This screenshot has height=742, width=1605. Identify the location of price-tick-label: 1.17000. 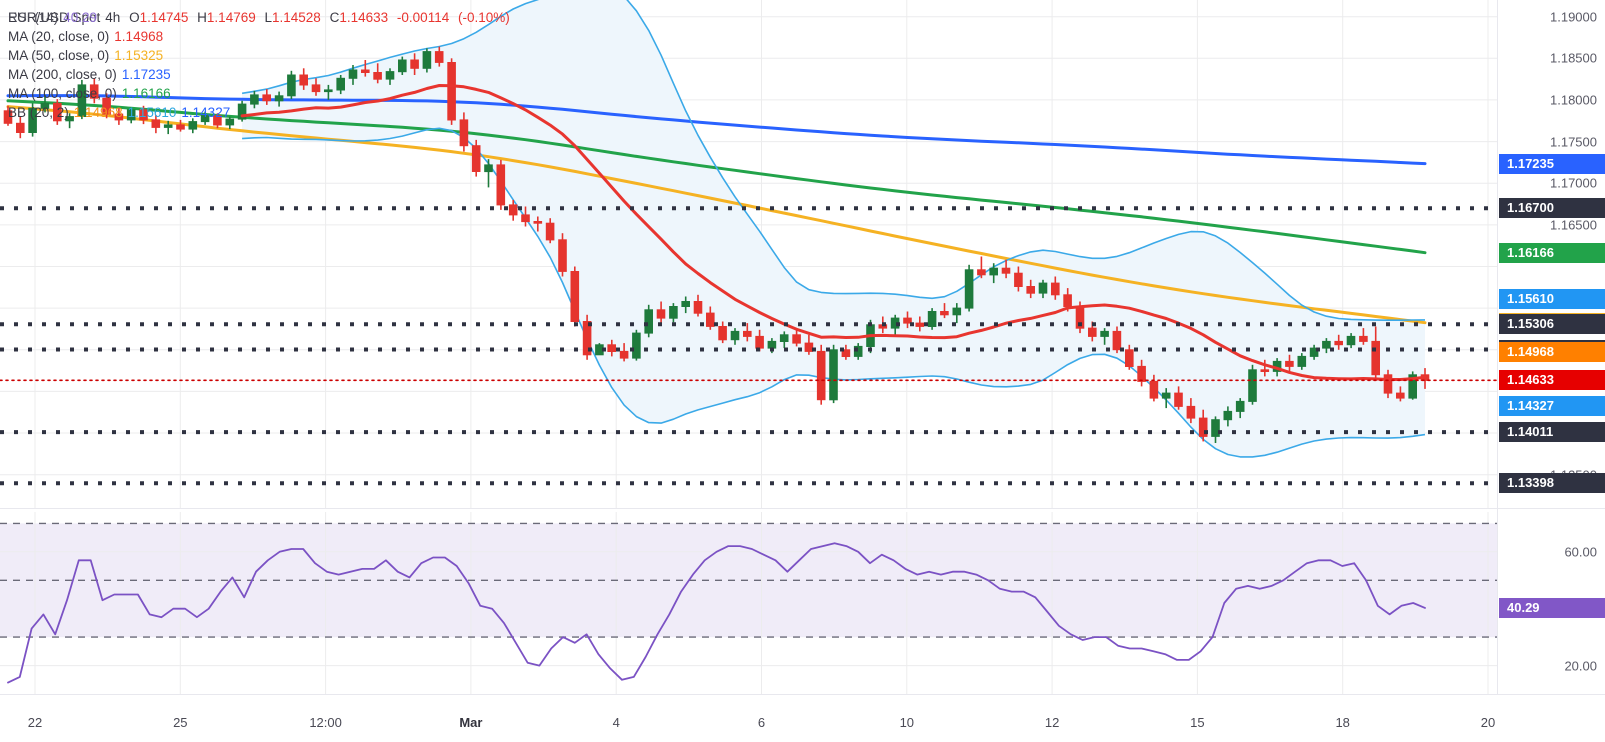
(1573, 183).